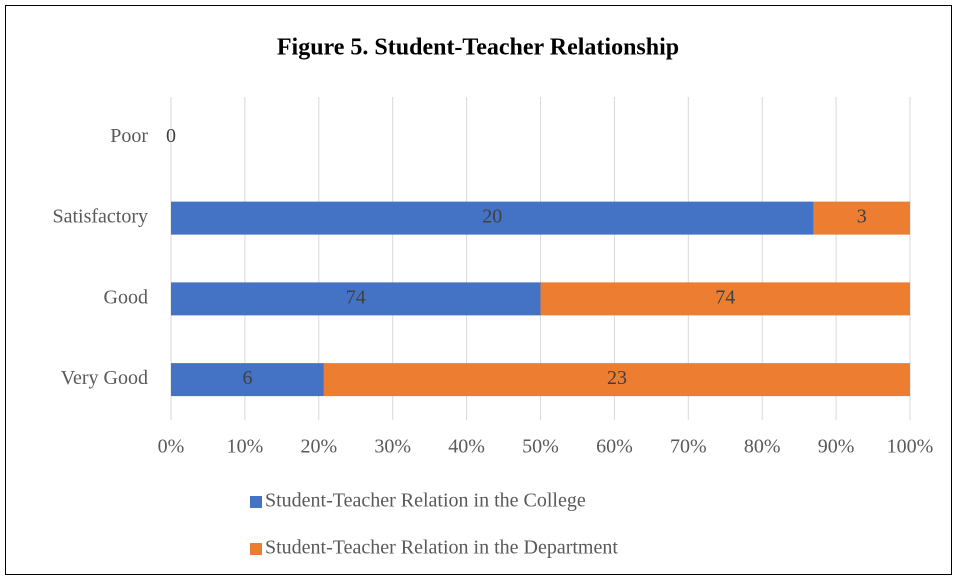 This screenshot has height=580, width=957. Describe the element at coordinates (910, 447) in the screenshot. I see `x-tick-label: 100%` at that location.